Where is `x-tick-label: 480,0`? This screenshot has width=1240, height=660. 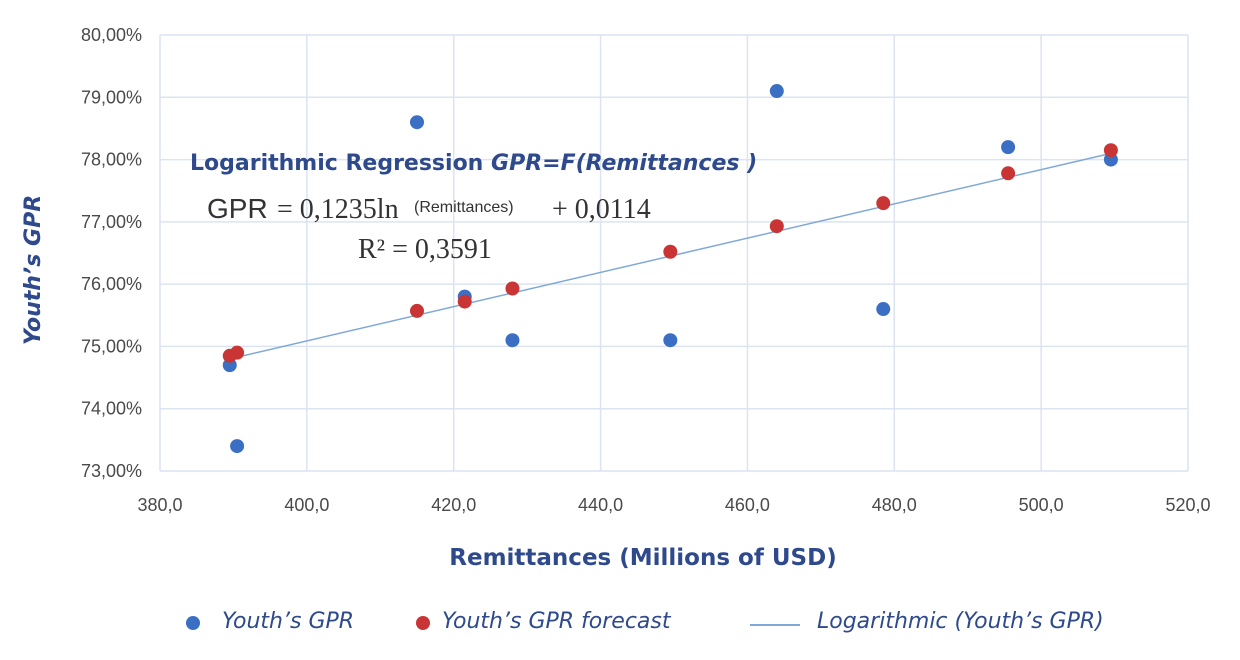 x-tick-label: 480,0 is located at coordinates (894, 505).